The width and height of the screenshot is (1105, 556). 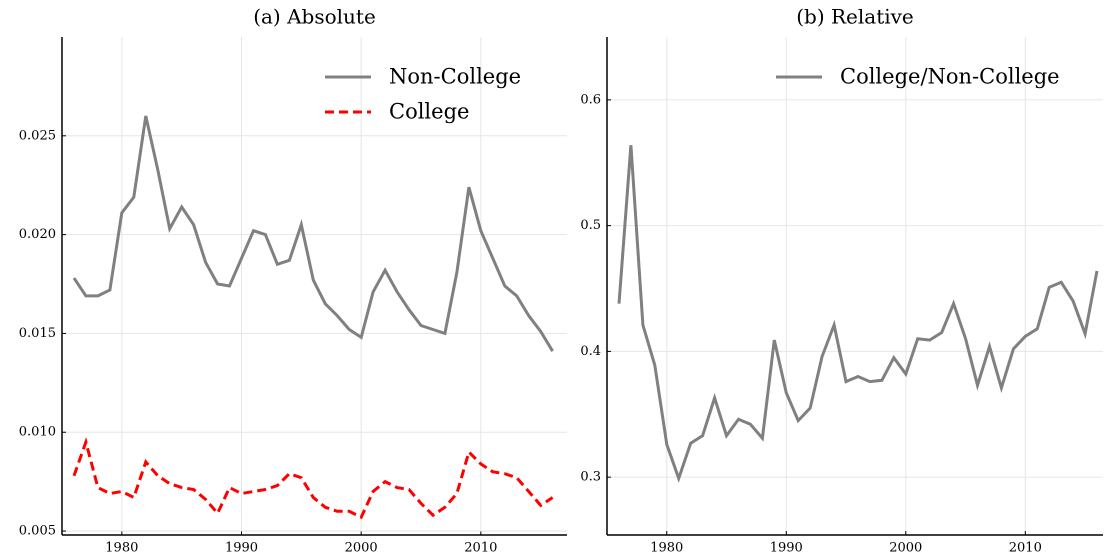 I want to click on y-tick-label: 0.5, so click(x=590, y=225).